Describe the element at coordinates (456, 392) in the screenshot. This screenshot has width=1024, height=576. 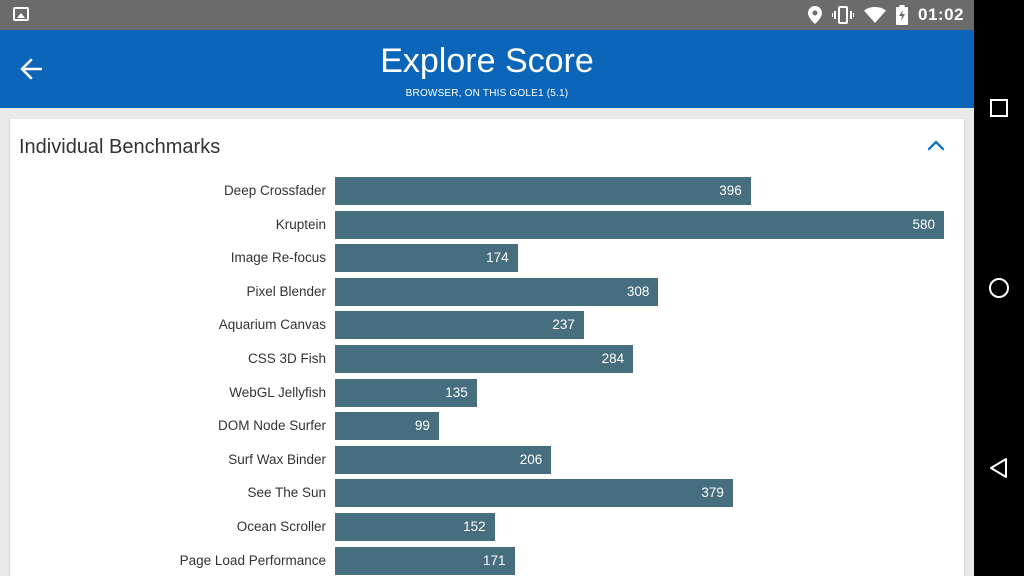
I see `benchmark-value: 135` at that location.